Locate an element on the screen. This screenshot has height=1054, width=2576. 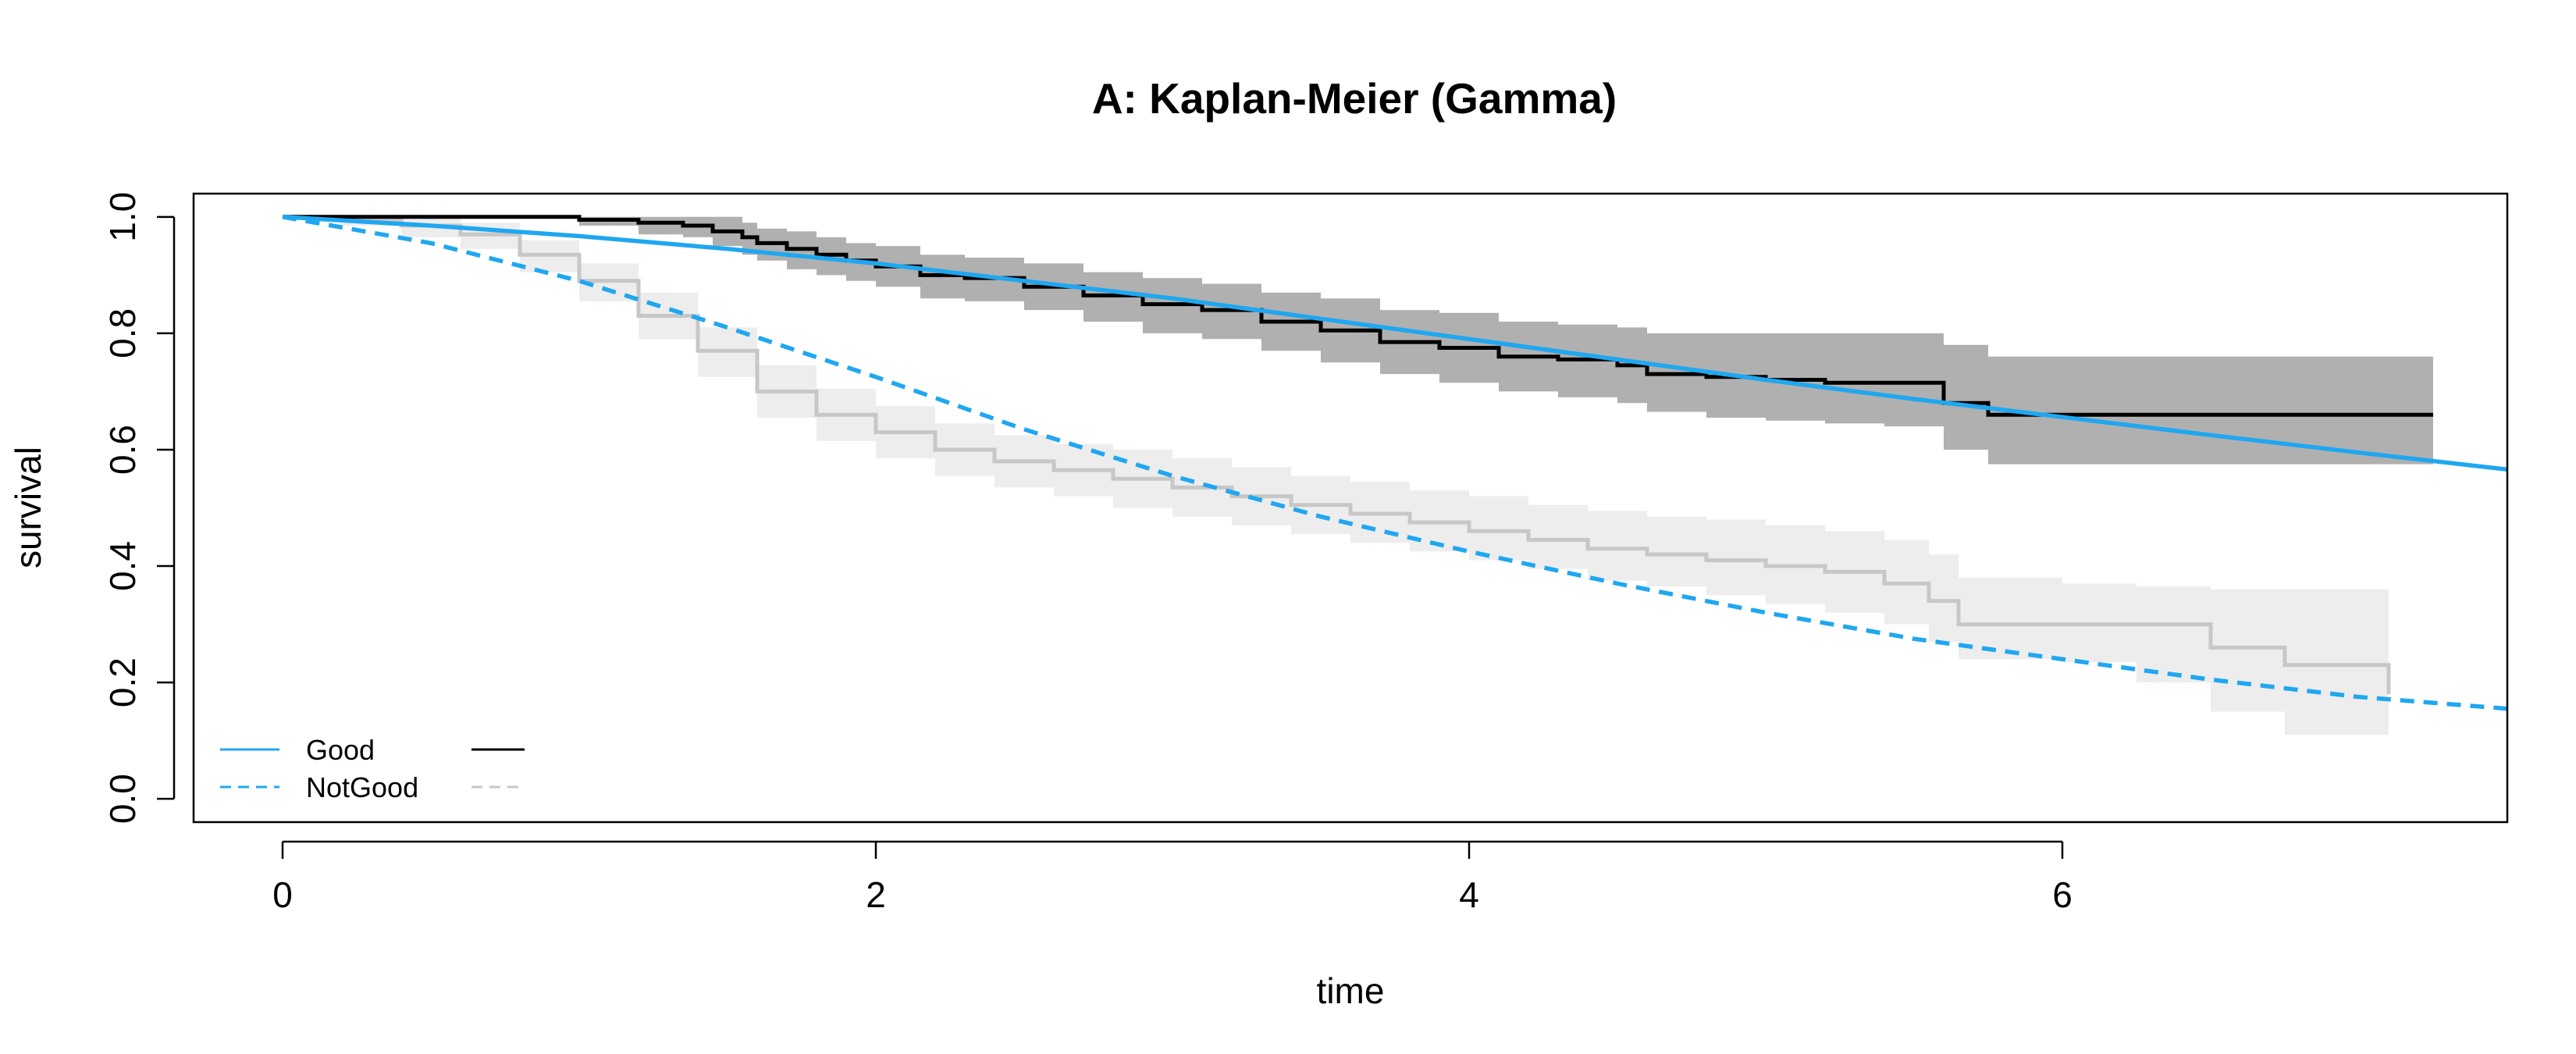
x-tick-label: 0 is located at coordinates (282, 894).